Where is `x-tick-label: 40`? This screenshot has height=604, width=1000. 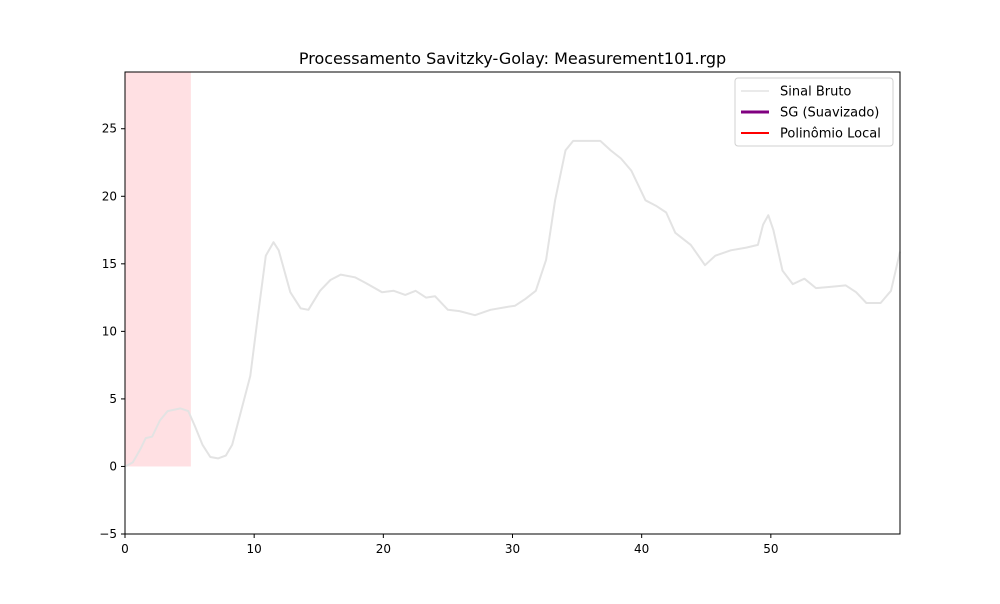 x-tick-label: 40 is located at coordinates (641, 549).